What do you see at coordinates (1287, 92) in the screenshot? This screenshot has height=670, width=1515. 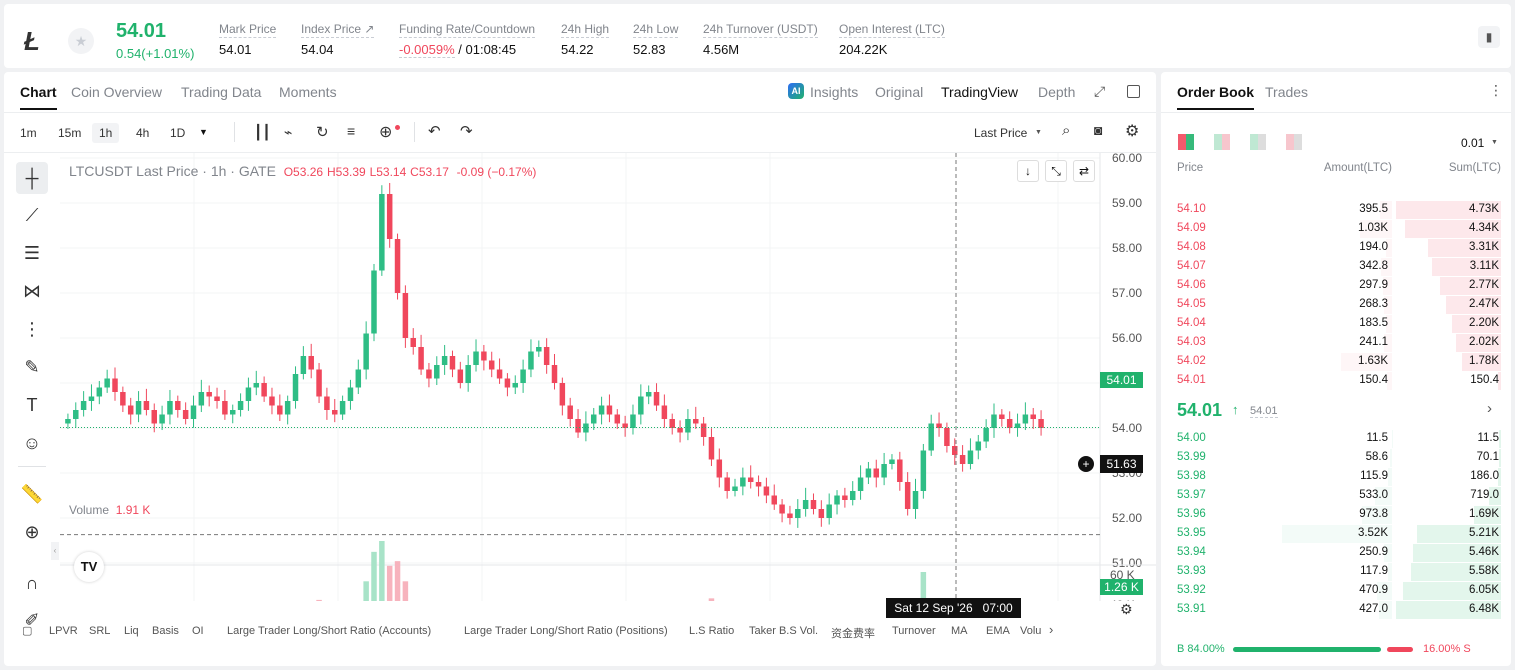 I see `tab-trades: Trades` at bounding box center [1287, 92].